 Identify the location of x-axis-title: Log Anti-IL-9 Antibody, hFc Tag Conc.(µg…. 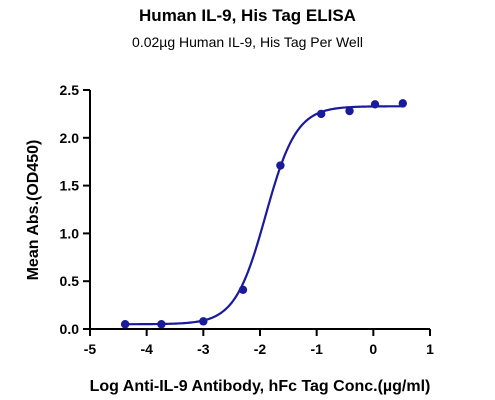
(260, 386).